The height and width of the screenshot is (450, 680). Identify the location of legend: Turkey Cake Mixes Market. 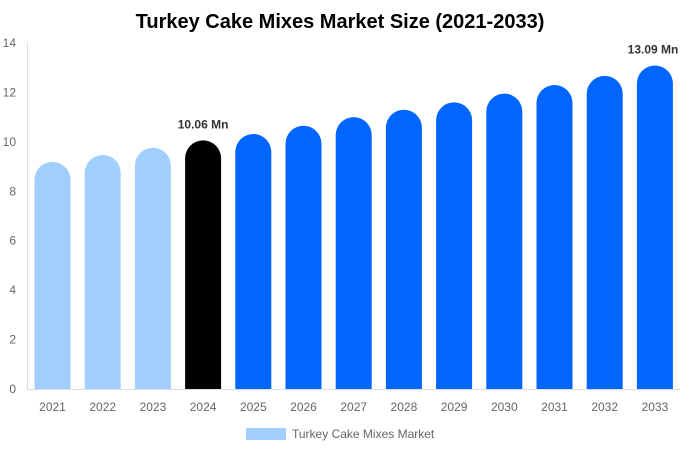
(340, 434).